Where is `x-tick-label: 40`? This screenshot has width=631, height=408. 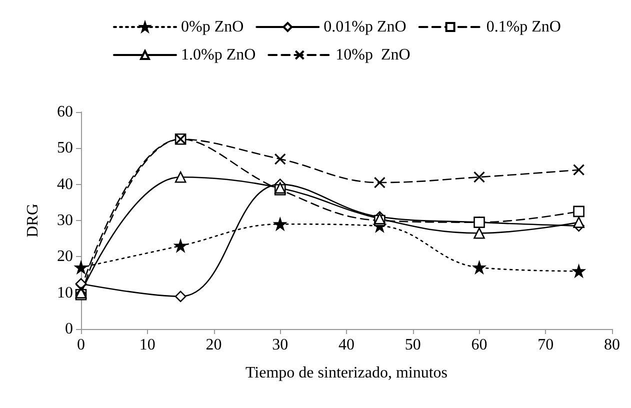
x-tick-label: 40 is located at coordinates (346, 345).